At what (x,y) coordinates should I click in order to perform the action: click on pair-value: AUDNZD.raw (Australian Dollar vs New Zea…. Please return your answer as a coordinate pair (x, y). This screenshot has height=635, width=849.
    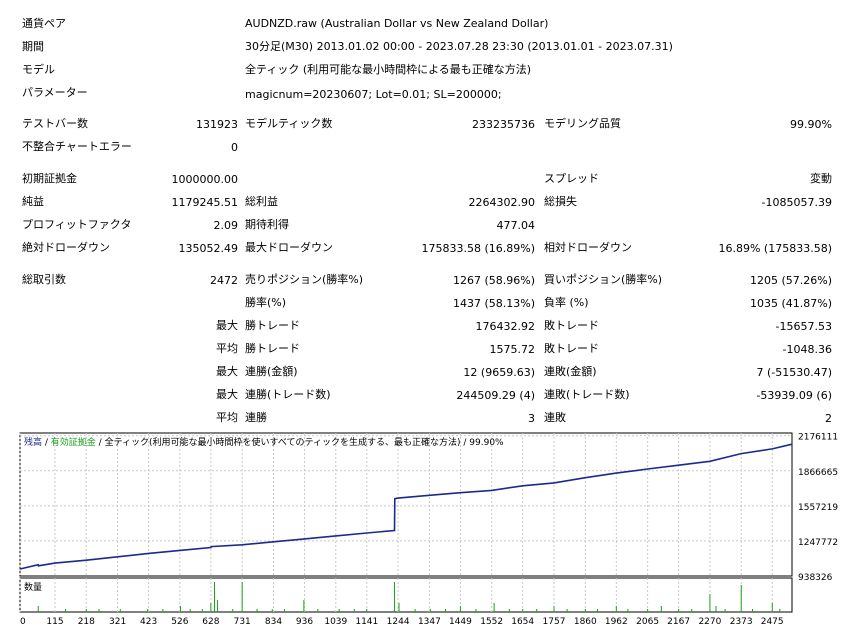
    Looking at the image, I should click on (397, 23).